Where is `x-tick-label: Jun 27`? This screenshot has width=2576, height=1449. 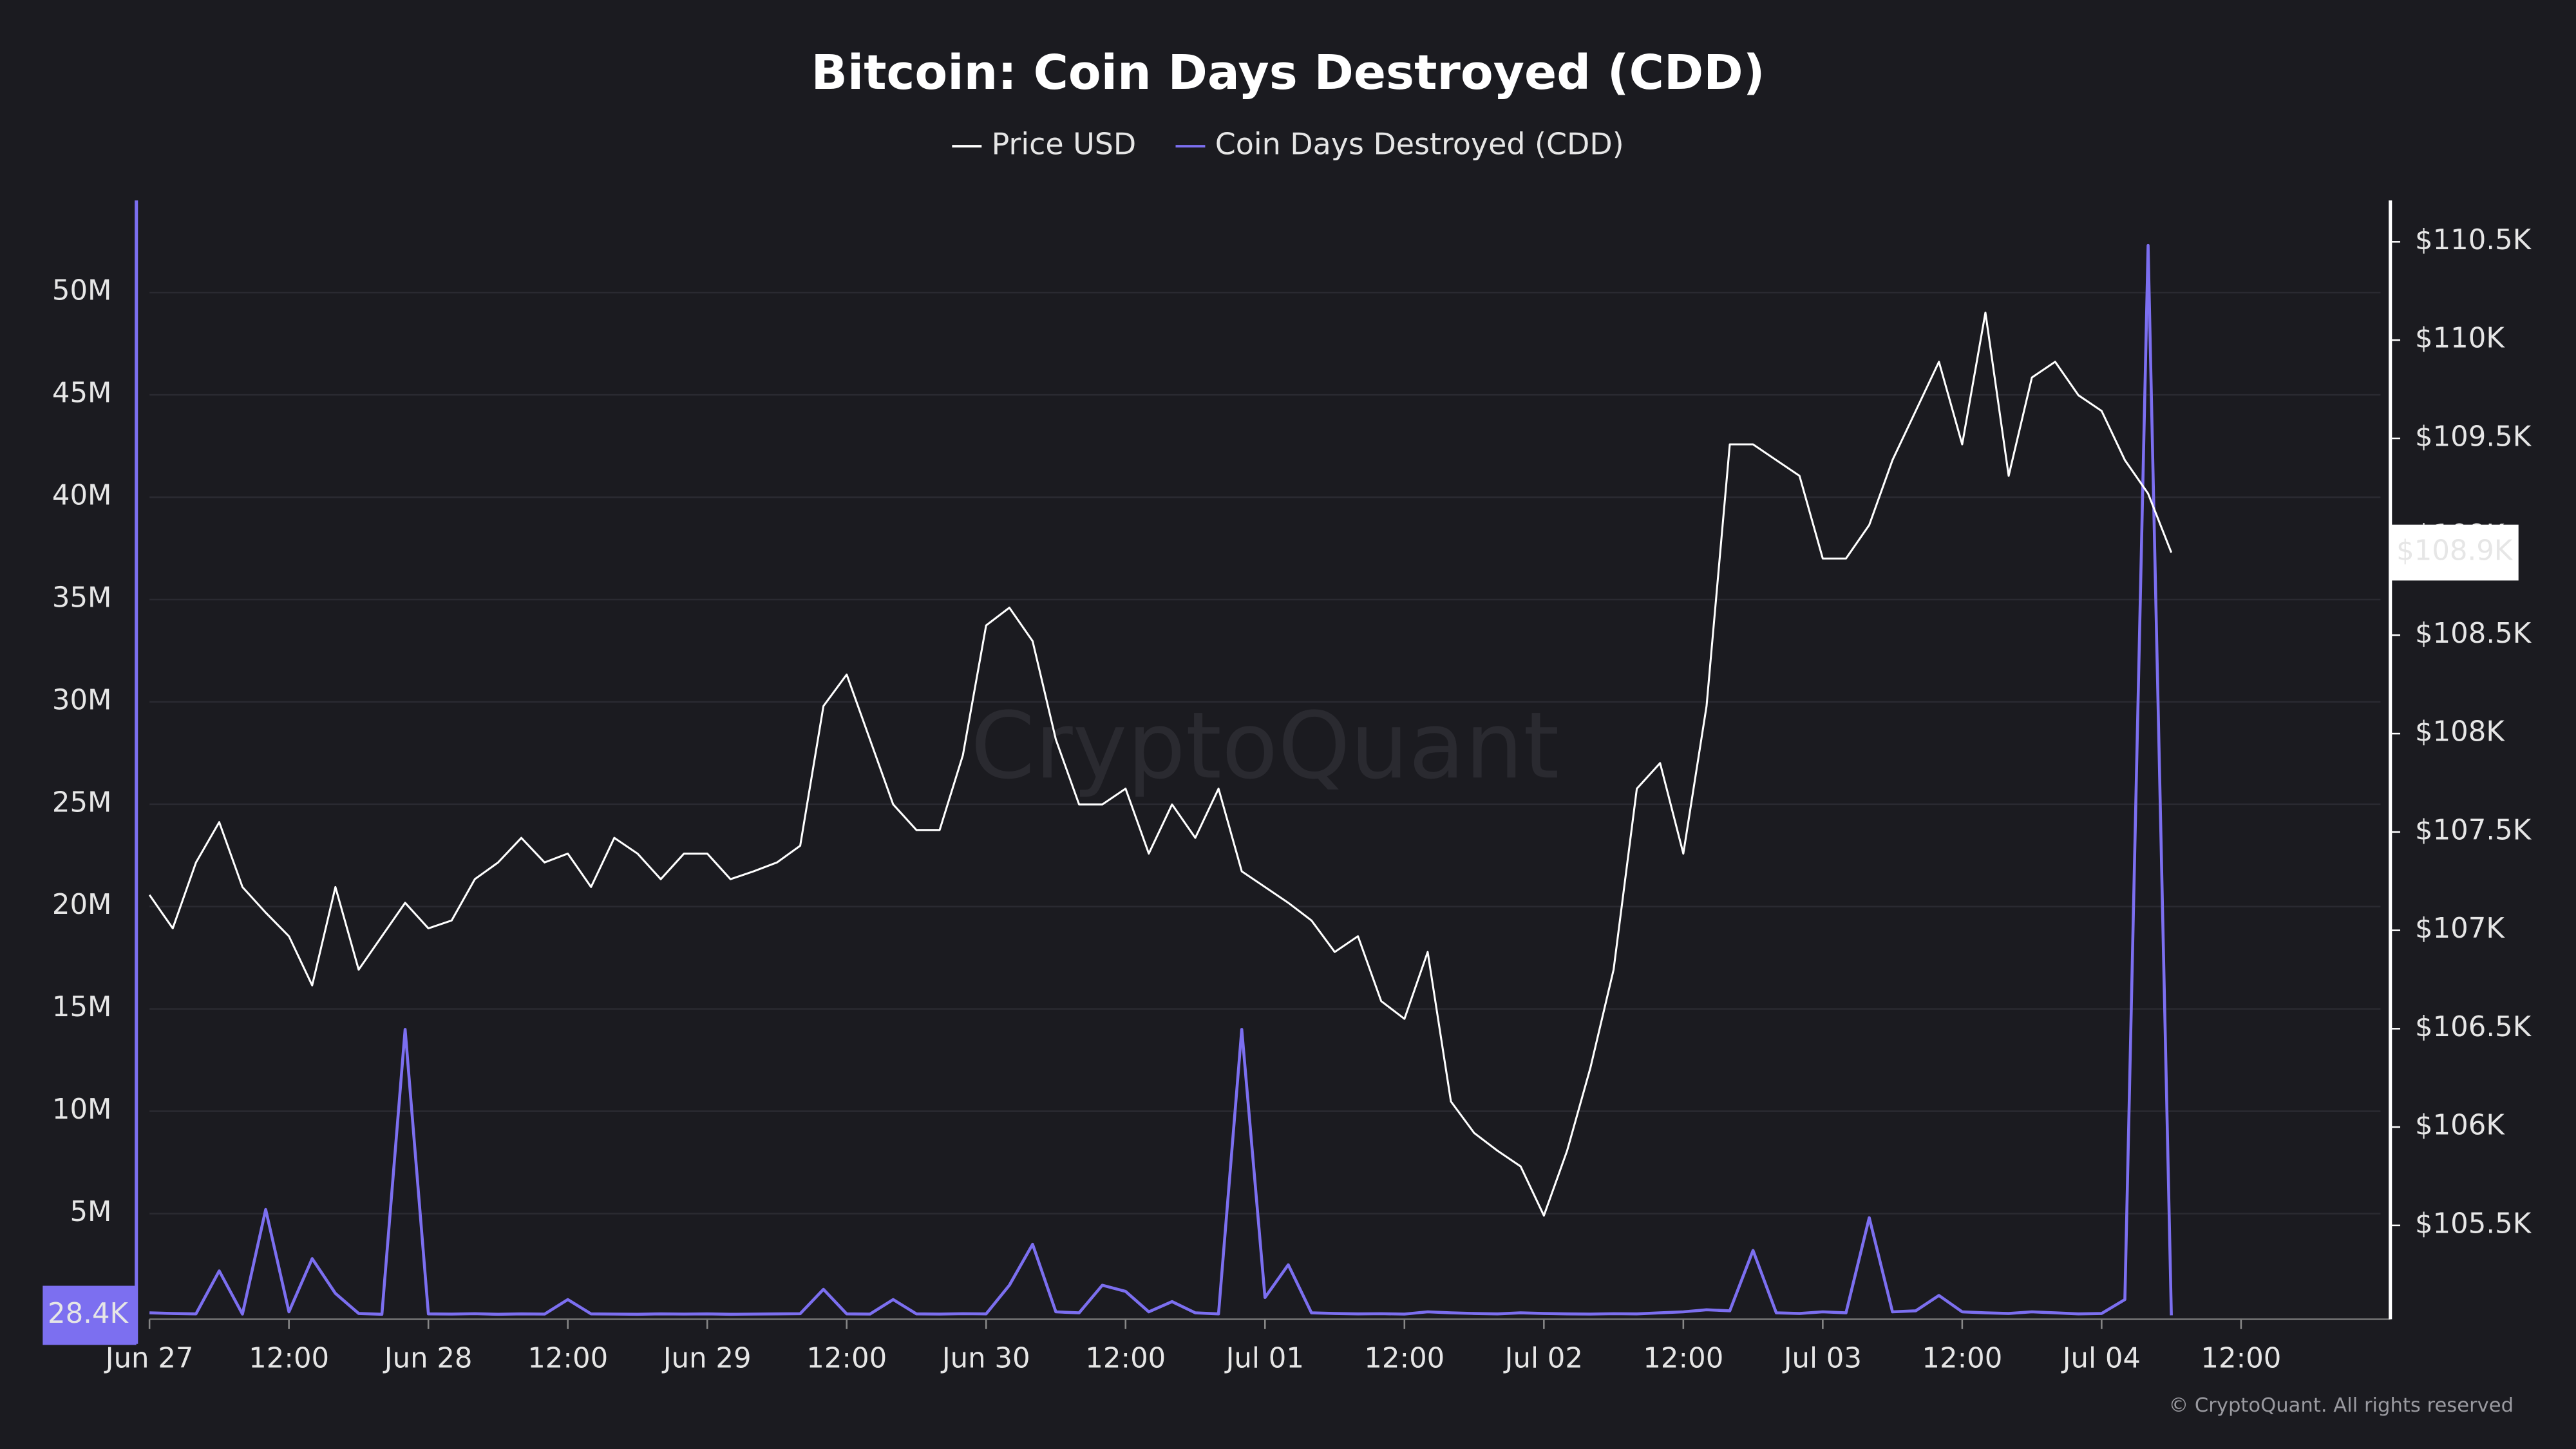
x-tick-label: Jun 27 is located at coordinates (149, 1359).